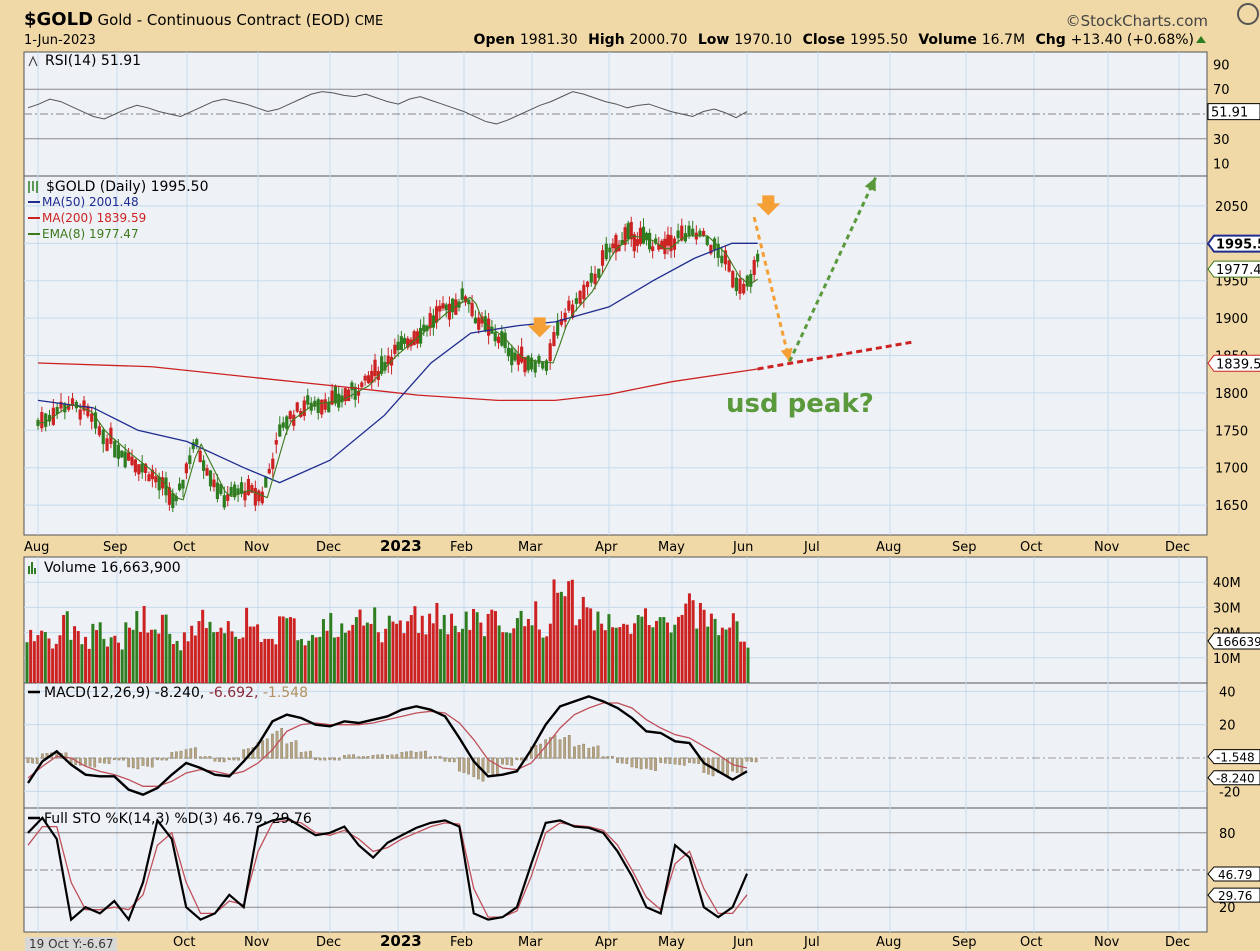  Describe the element at coordinates (800, 404) in the screenshot. I see `annotation-text: usd peak?` at that location.